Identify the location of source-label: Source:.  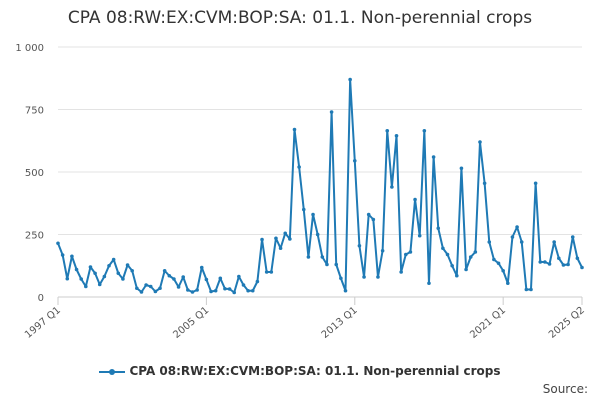
(565, 389).